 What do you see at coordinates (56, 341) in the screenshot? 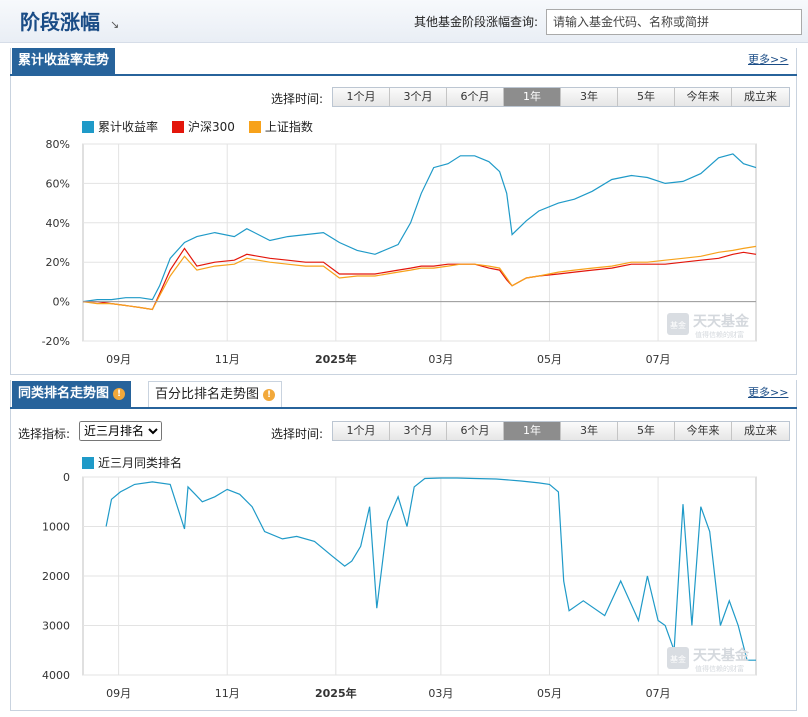
I see `y-tick-label: -20%` at bounding box center [56, 341].